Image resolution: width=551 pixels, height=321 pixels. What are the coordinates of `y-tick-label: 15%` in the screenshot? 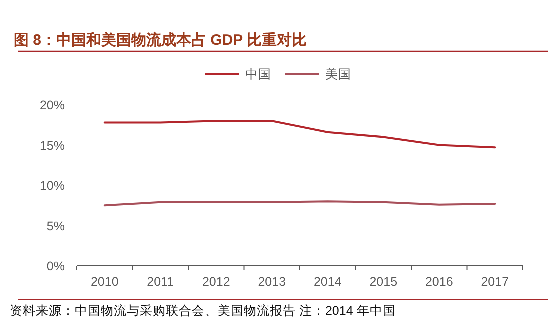 It's located at (52, 145).